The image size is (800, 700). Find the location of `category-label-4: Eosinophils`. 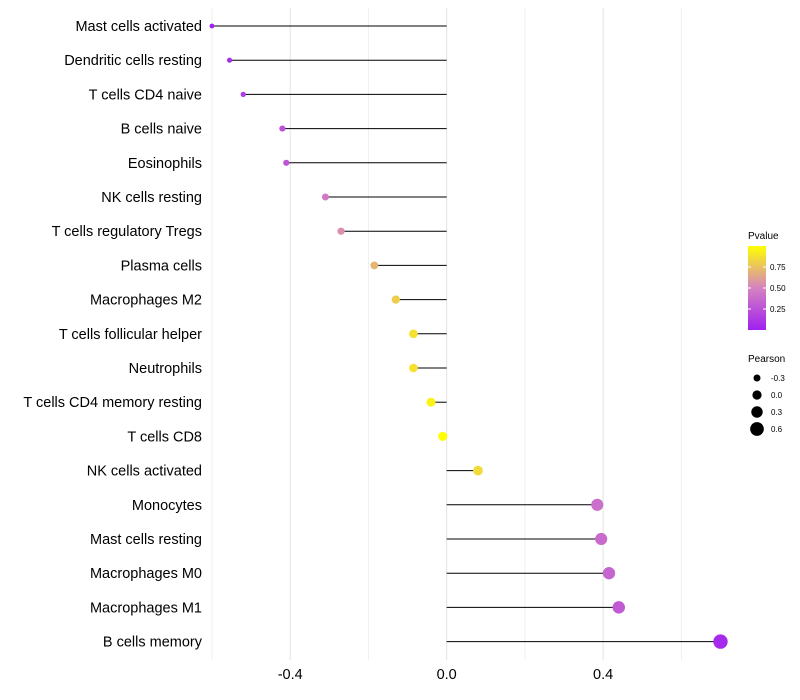

category-label-4: Eosinophils is located at coordinates (165, 164).